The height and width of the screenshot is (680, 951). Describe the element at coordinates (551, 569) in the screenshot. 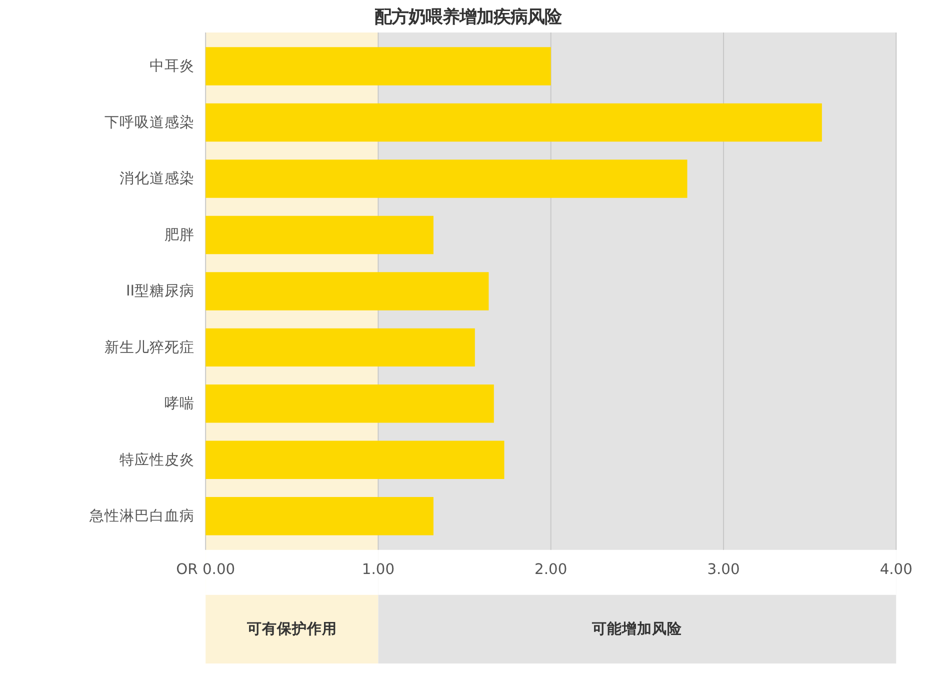

I see `x-tick-label: 2.00` at that location.